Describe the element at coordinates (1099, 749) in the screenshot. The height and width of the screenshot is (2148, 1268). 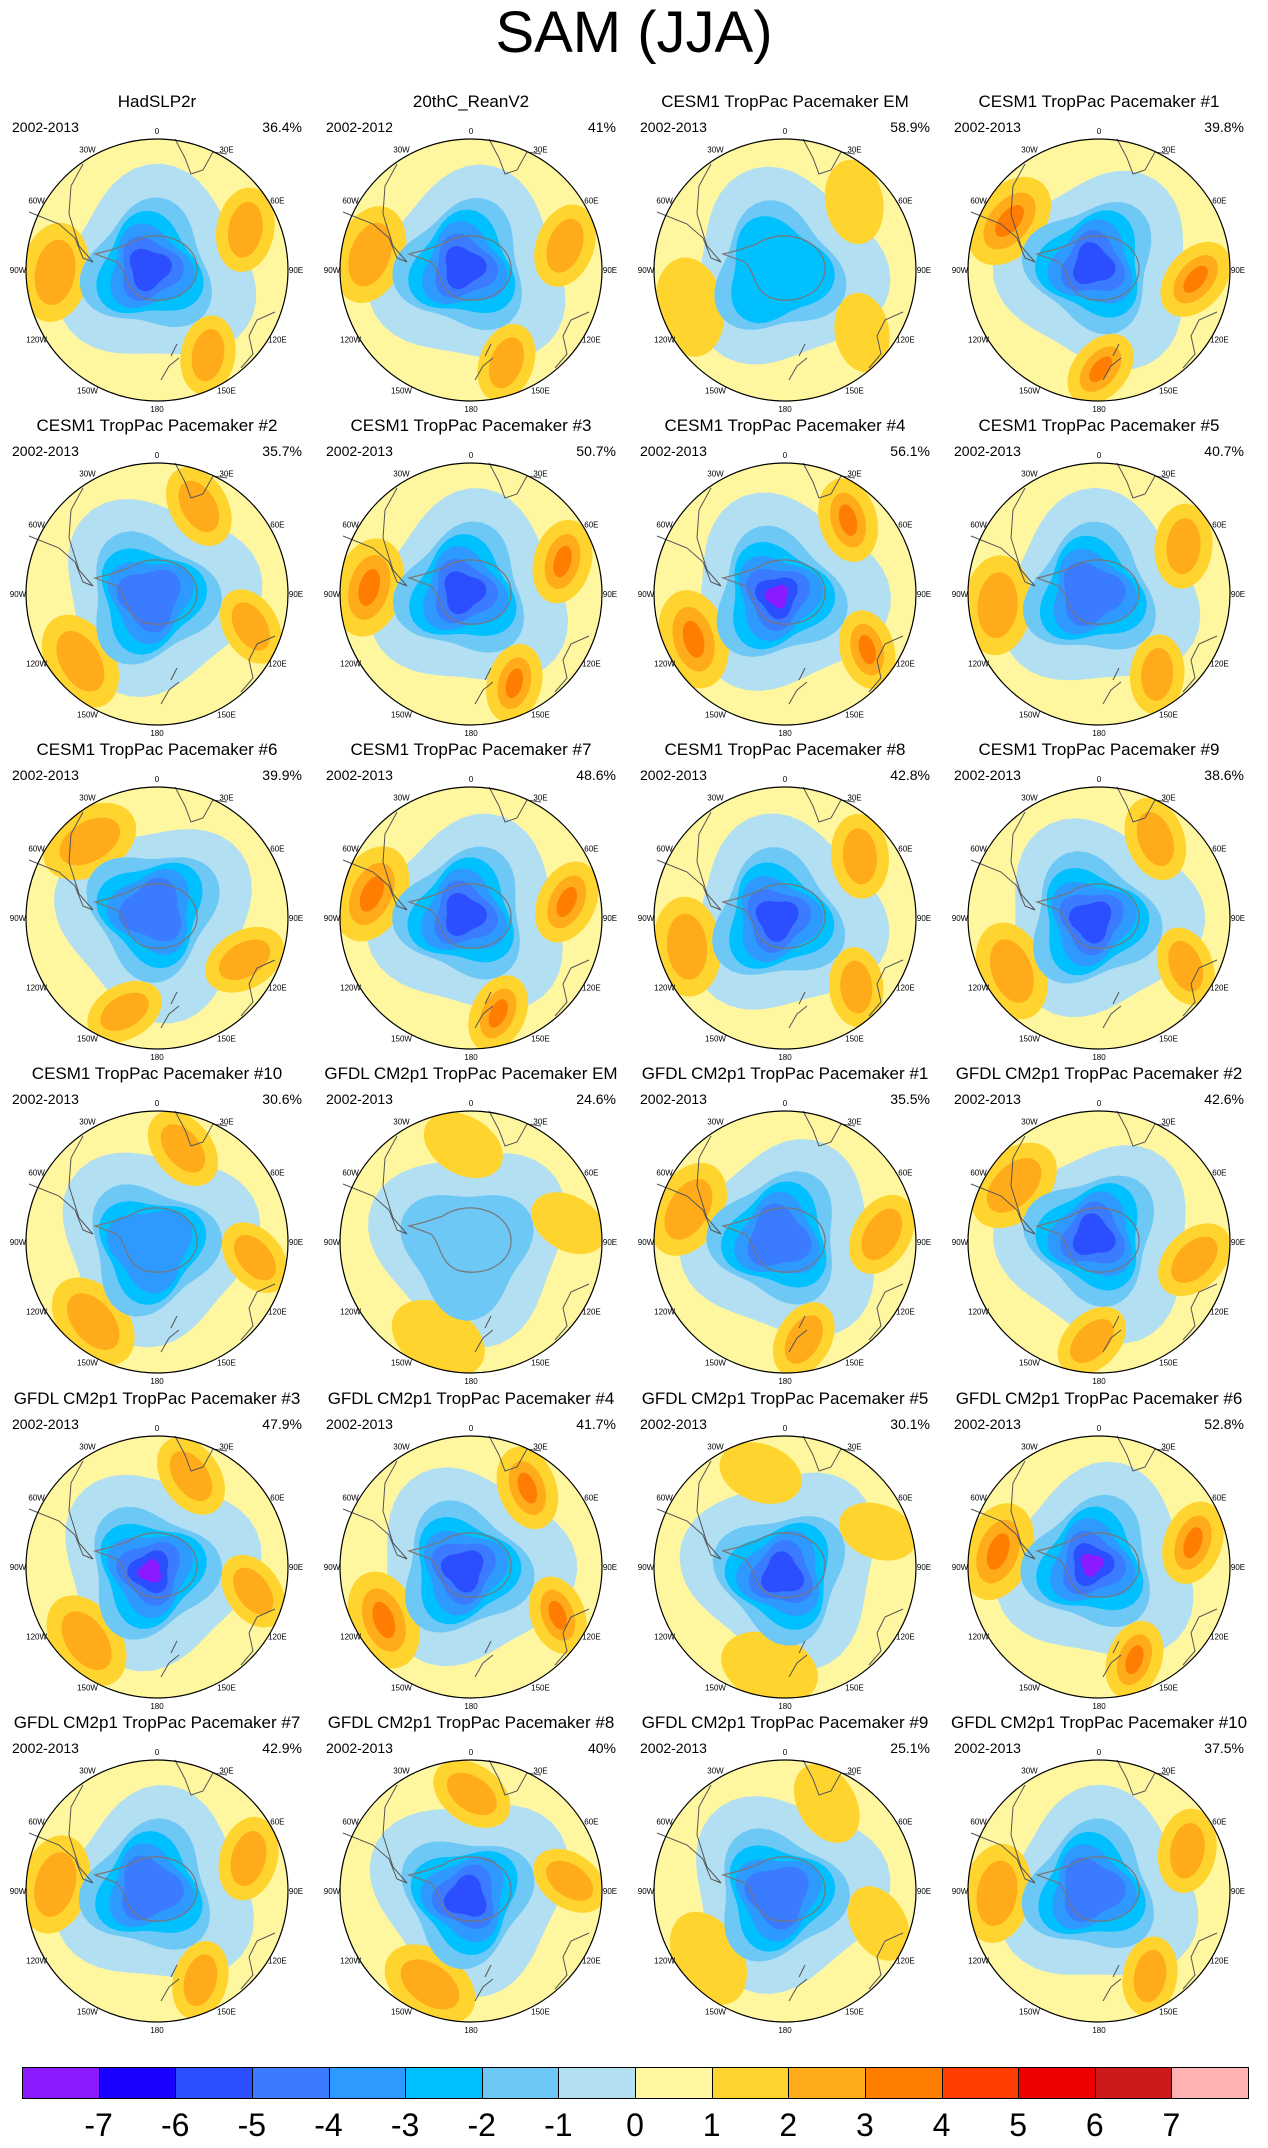
I see `panel-title: CESM1 TropPac Pacemaker #9` at that location.